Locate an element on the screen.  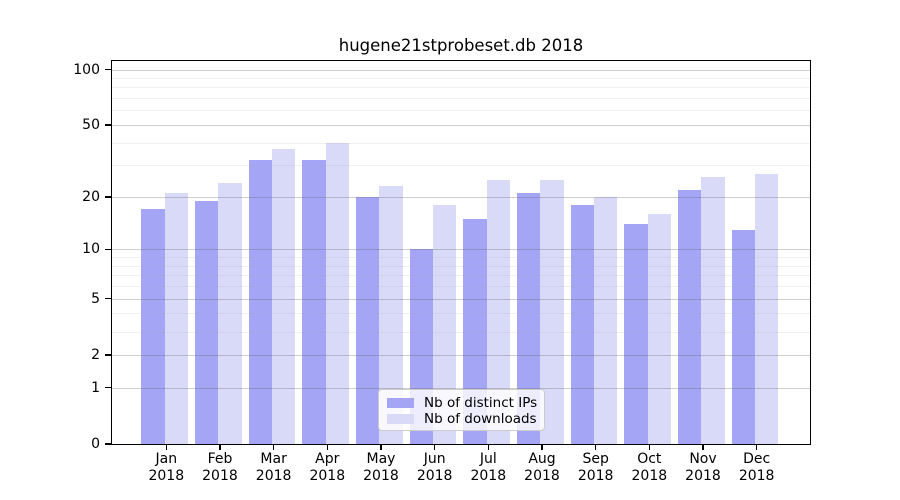
bar-distinct-ips-apr is located at coordinates (314, 302).